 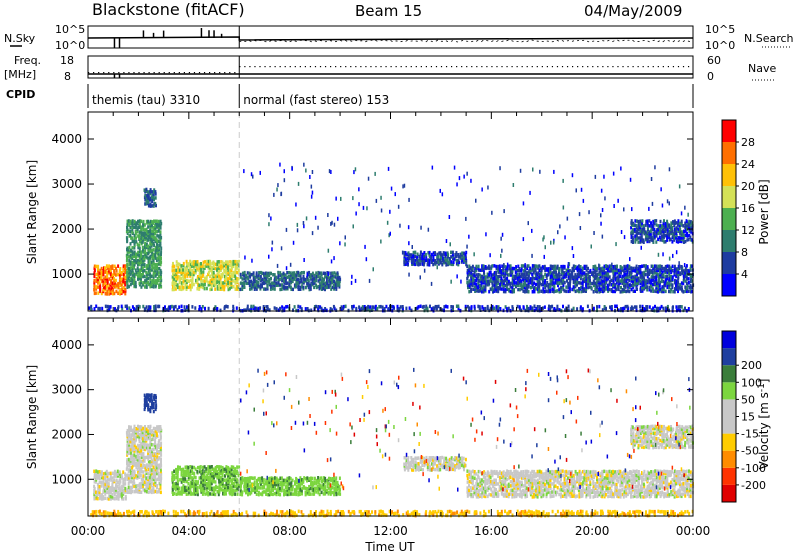 What do you see at coordinates (523, 266) in the screenshot?
I see `cell-1924` at bounding box center [523, 266].